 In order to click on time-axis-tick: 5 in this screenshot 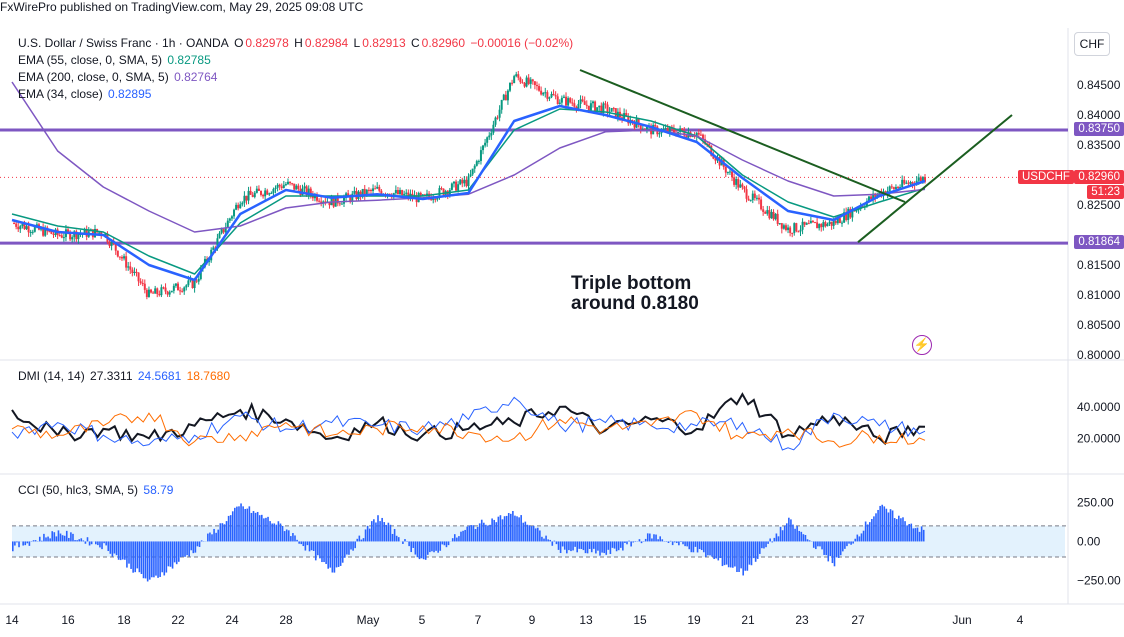, I will do `click(422, 620)`.